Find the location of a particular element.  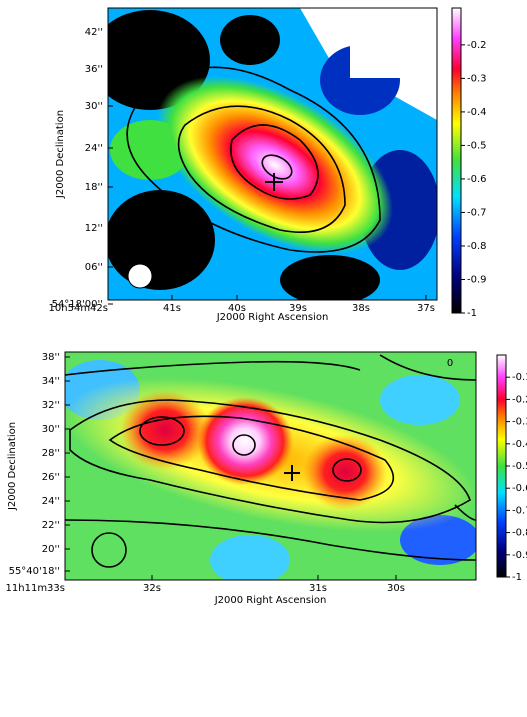

y-tick-label: 32'' is located at coordinates (51, 405).